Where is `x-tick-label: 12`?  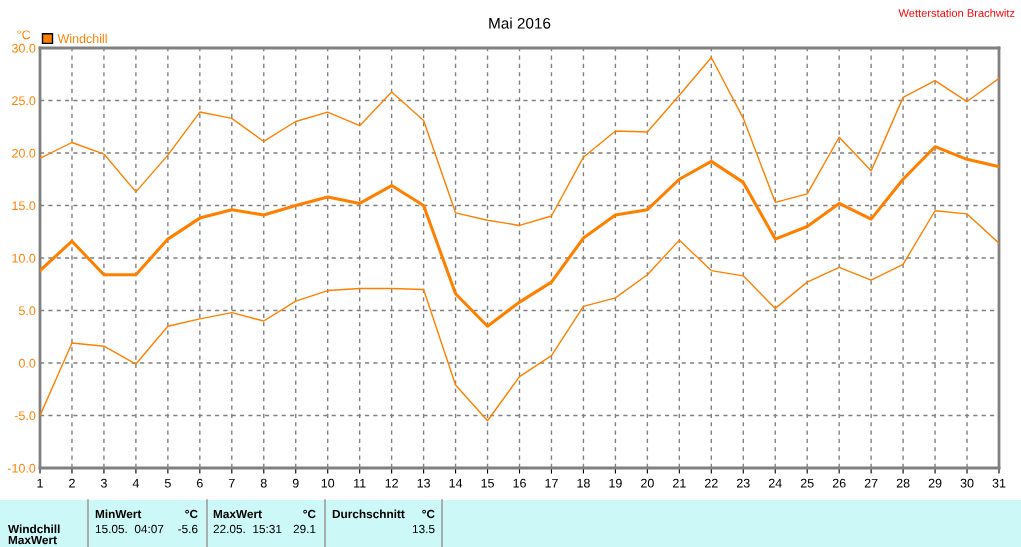 x-tick-label: 12 is located at coordinates (391, 483).